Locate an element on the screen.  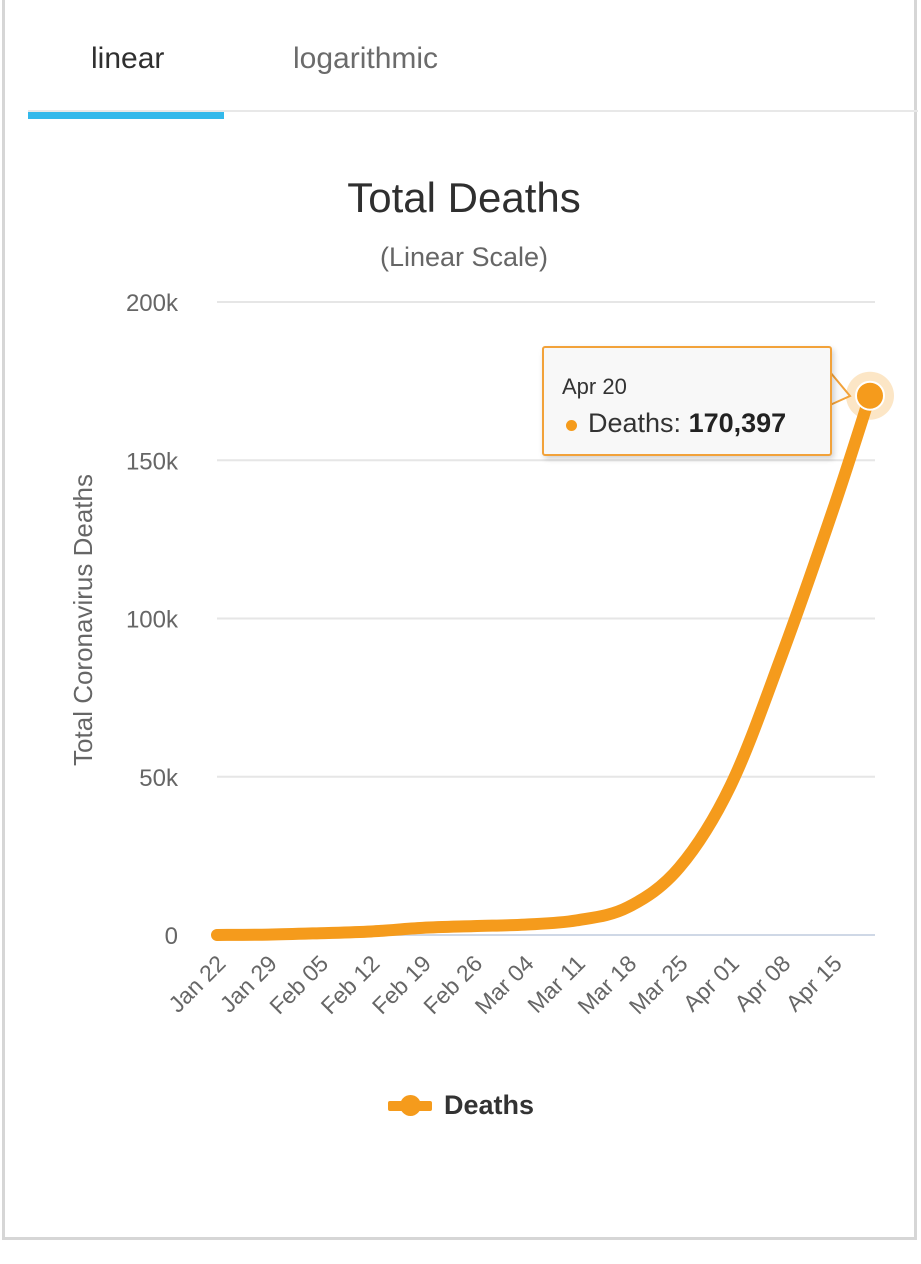
y-axis-title: Total Coronavirus Deaths is located at coordinates (83, 620).